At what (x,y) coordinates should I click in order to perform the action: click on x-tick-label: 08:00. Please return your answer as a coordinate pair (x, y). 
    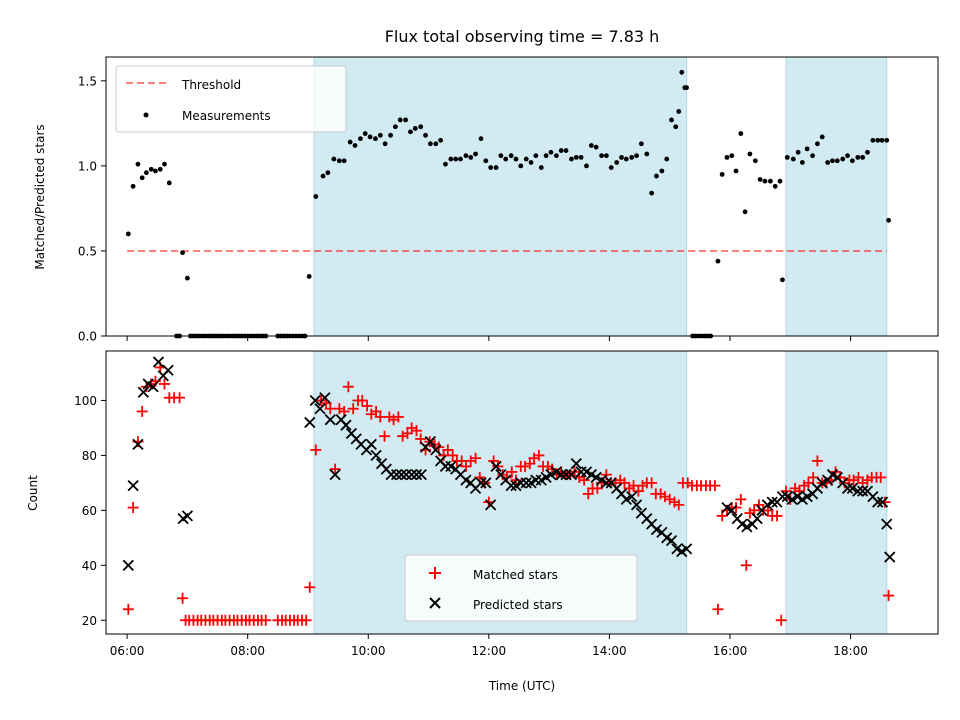
    Looking at the image, I should click on (247, 651).